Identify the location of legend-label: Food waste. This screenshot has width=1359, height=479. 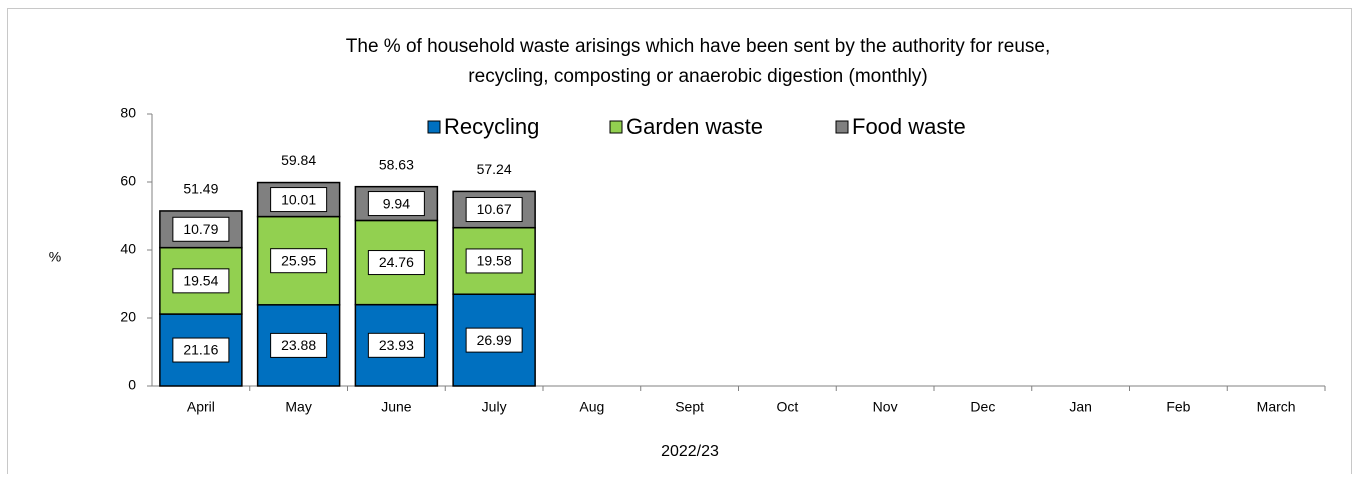
(909, 126).